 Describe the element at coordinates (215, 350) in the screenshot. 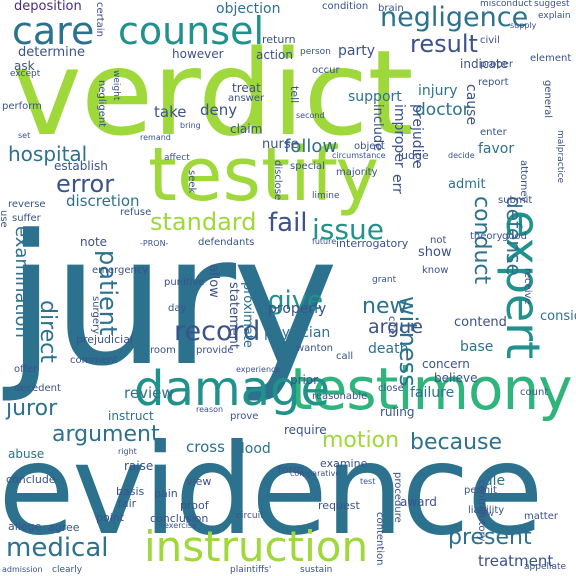

I see `word-provide: provide` at that location.